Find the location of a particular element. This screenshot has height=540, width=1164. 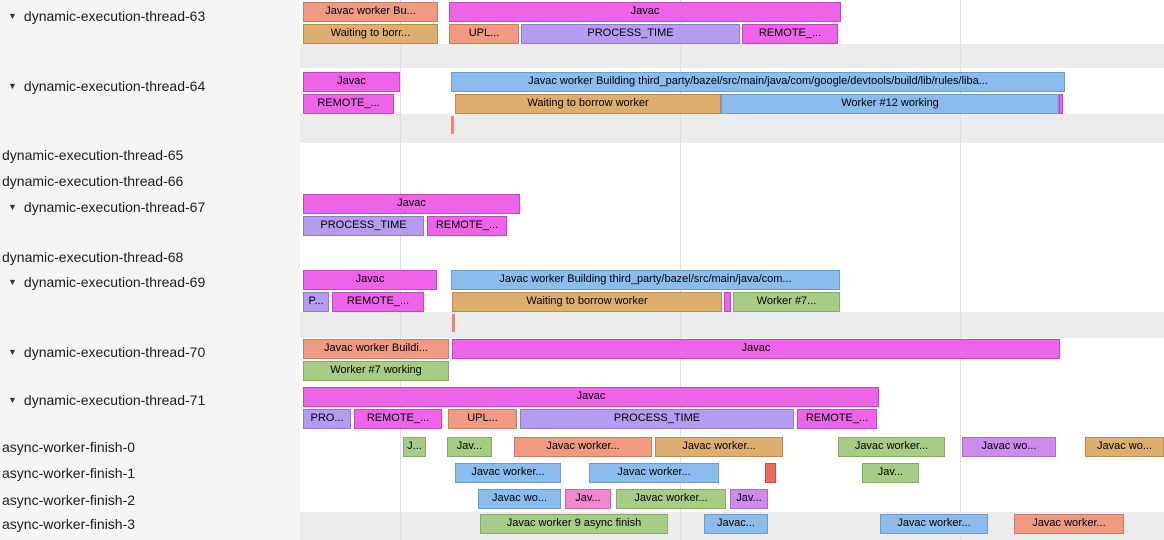

track-name: dynamic-execution-thread-63 is located at coordinates (114, 16).